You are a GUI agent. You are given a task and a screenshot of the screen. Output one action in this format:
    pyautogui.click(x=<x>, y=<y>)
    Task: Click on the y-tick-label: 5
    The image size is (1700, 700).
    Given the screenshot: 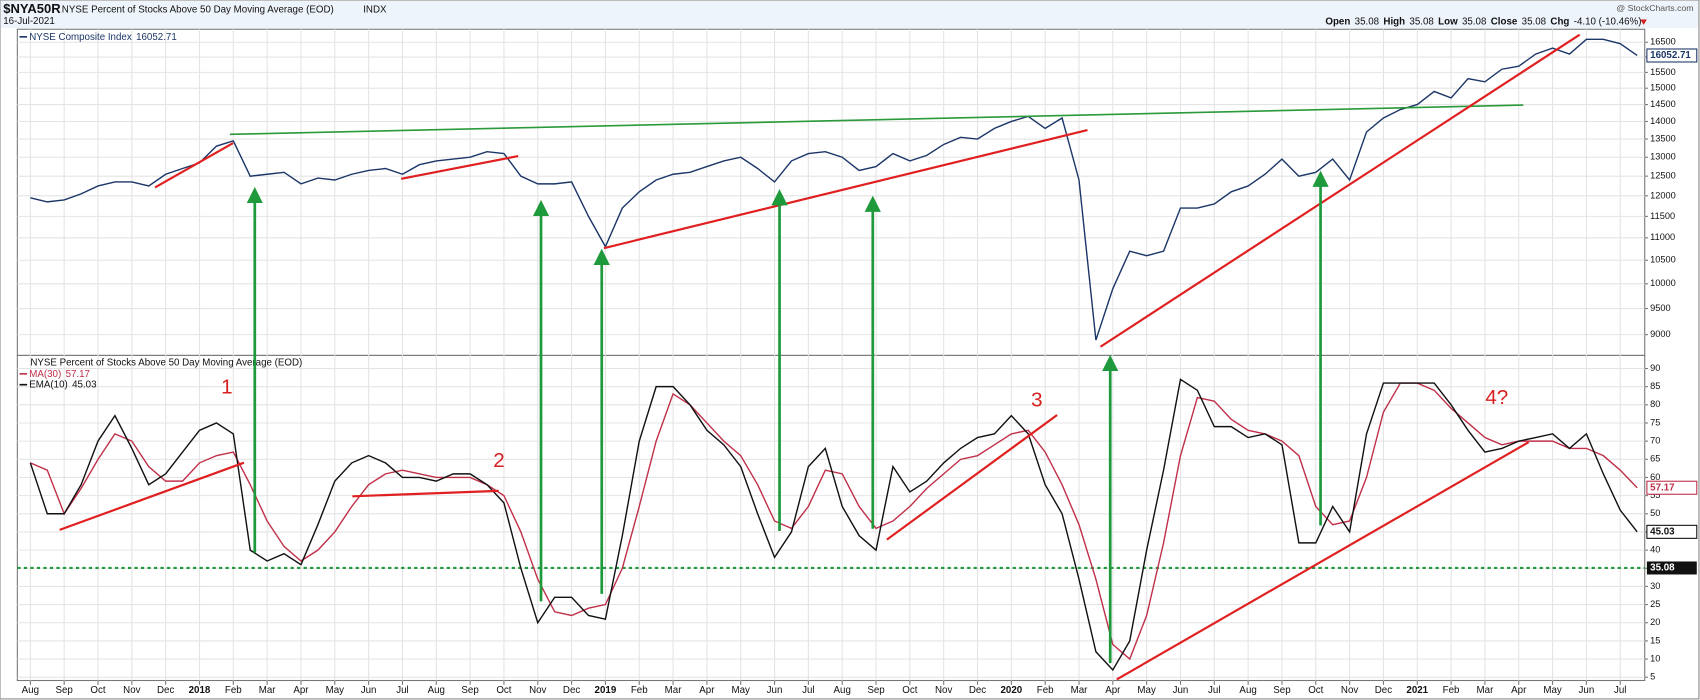 What is the action you would take?
    pyautogui.click(x=1652, y=677)
    